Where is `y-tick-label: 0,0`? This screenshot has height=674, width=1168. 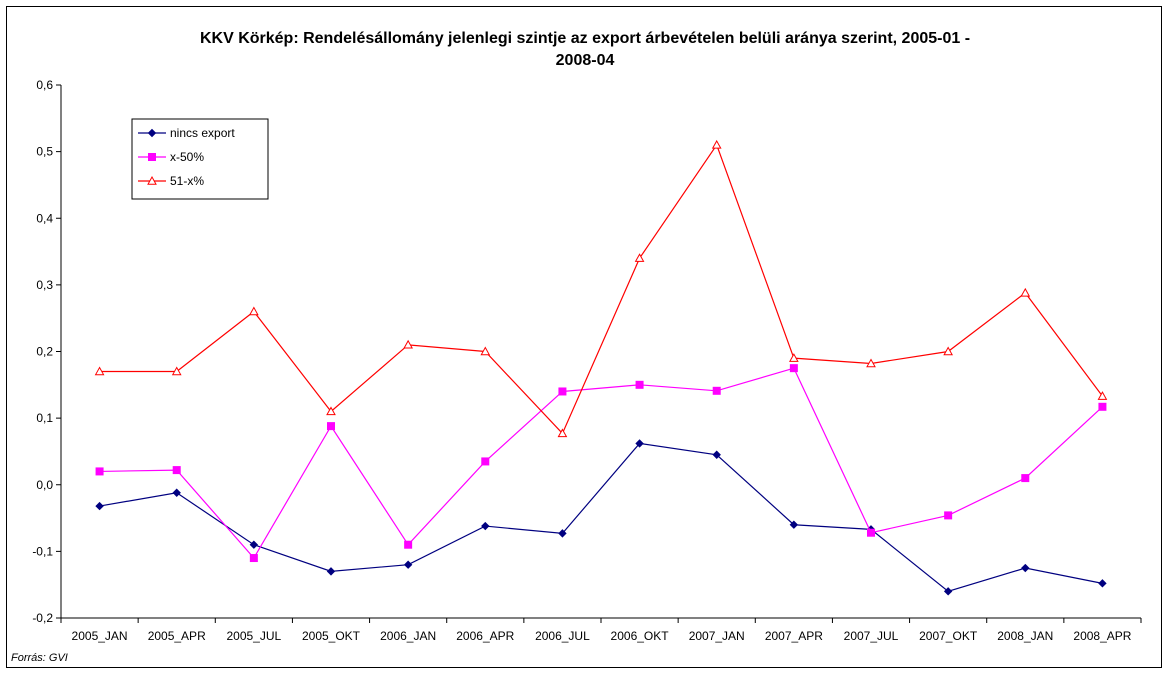
y-tick-label: 0,0 is located at coordinates (44, 485).